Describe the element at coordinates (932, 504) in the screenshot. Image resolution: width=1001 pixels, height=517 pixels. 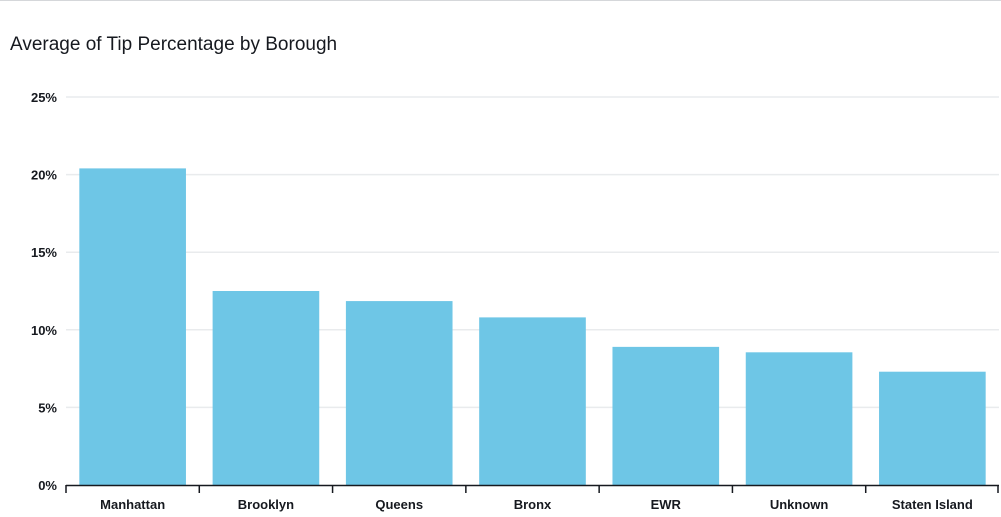
I see `x-tick-label: Staten Island` at that location.